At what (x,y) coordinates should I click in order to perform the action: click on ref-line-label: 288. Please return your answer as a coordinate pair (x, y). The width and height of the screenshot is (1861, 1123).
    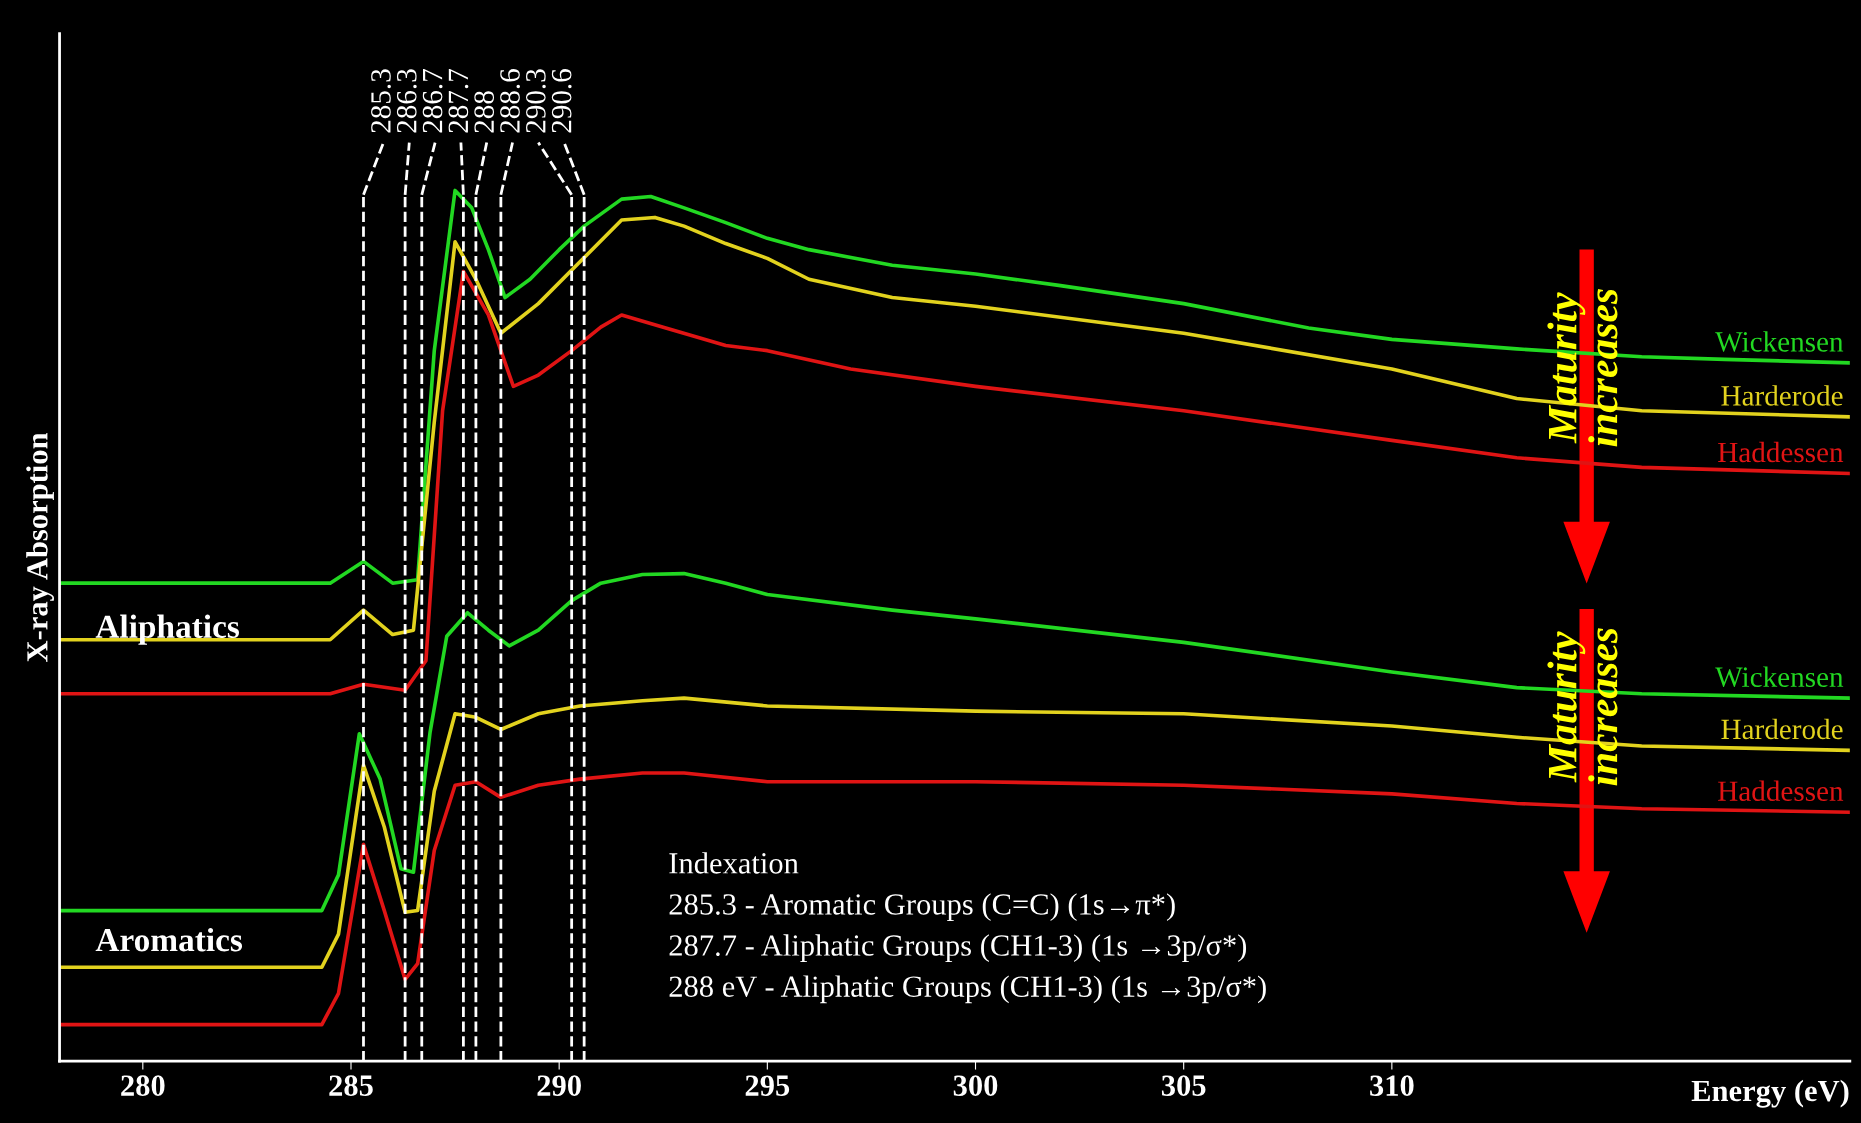
    Looking at the image, I should click on (484, 112).